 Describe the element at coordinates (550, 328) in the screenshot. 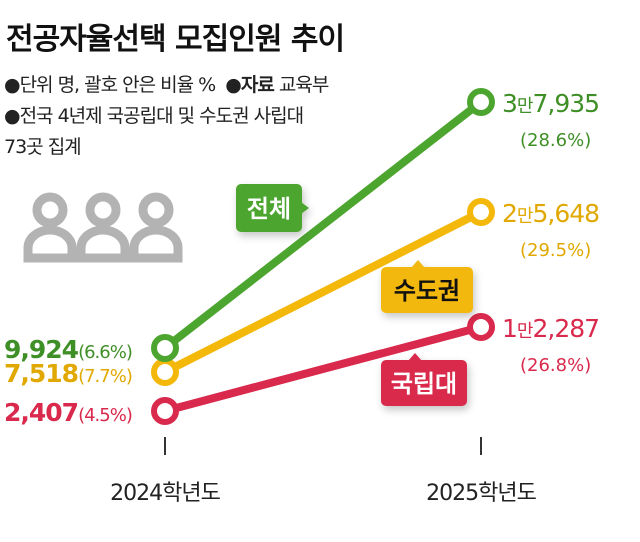

I see `value-label-2025: 1만2,287` at that location.